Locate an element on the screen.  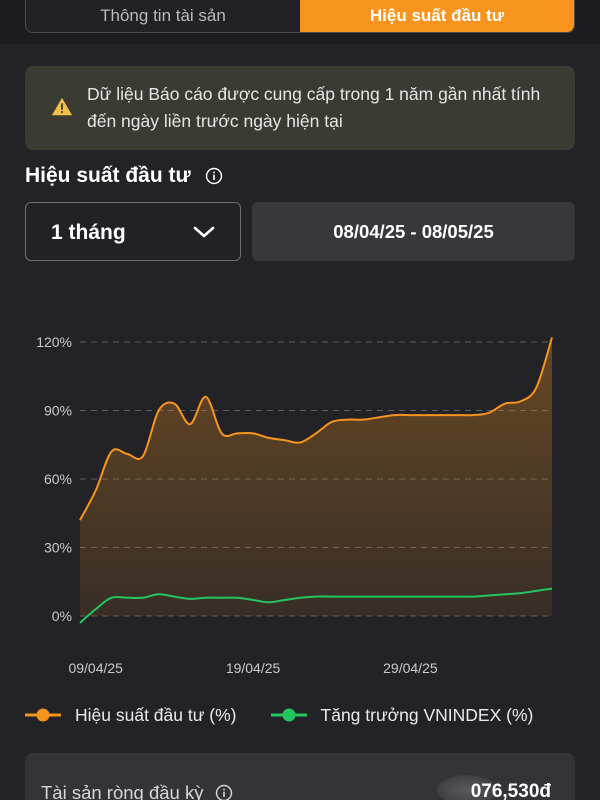
x-tick-label: 09/04/25 is located at coordinates (95, 668).